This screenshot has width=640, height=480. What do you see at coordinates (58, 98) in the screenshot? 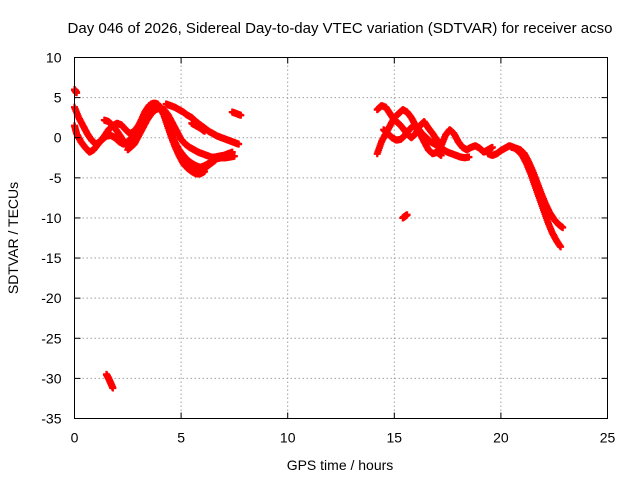
I see `y-tick-label: 5` at bounding box center [58, 98].